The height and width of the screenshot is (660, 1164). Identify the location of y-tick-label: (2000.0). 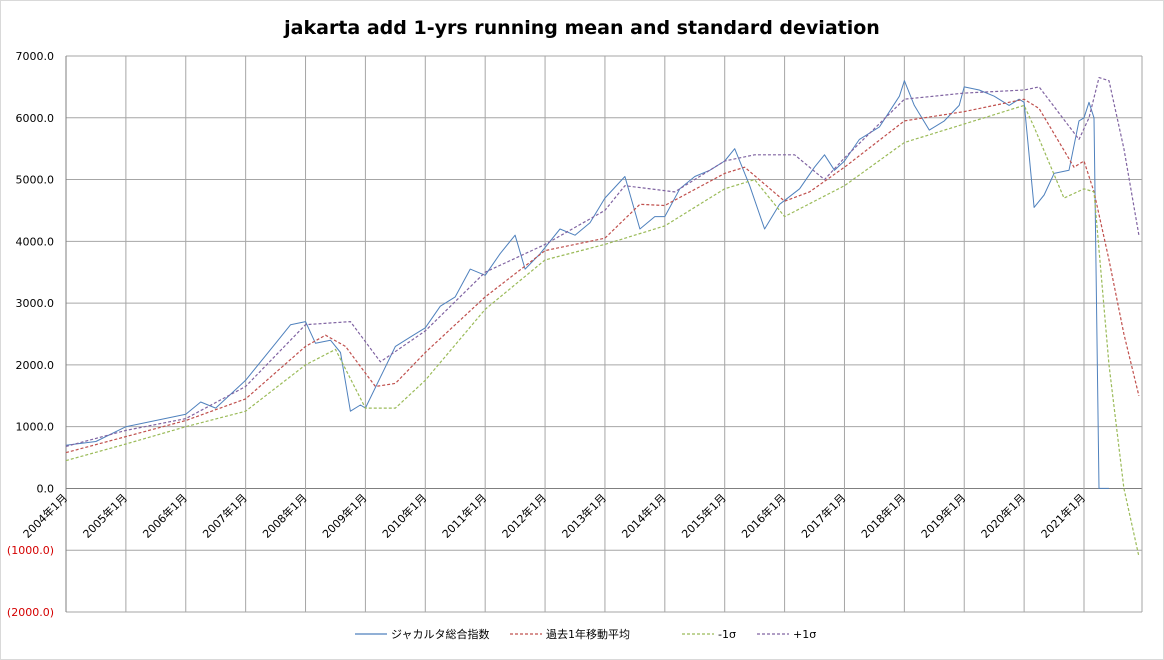
(30, 612).